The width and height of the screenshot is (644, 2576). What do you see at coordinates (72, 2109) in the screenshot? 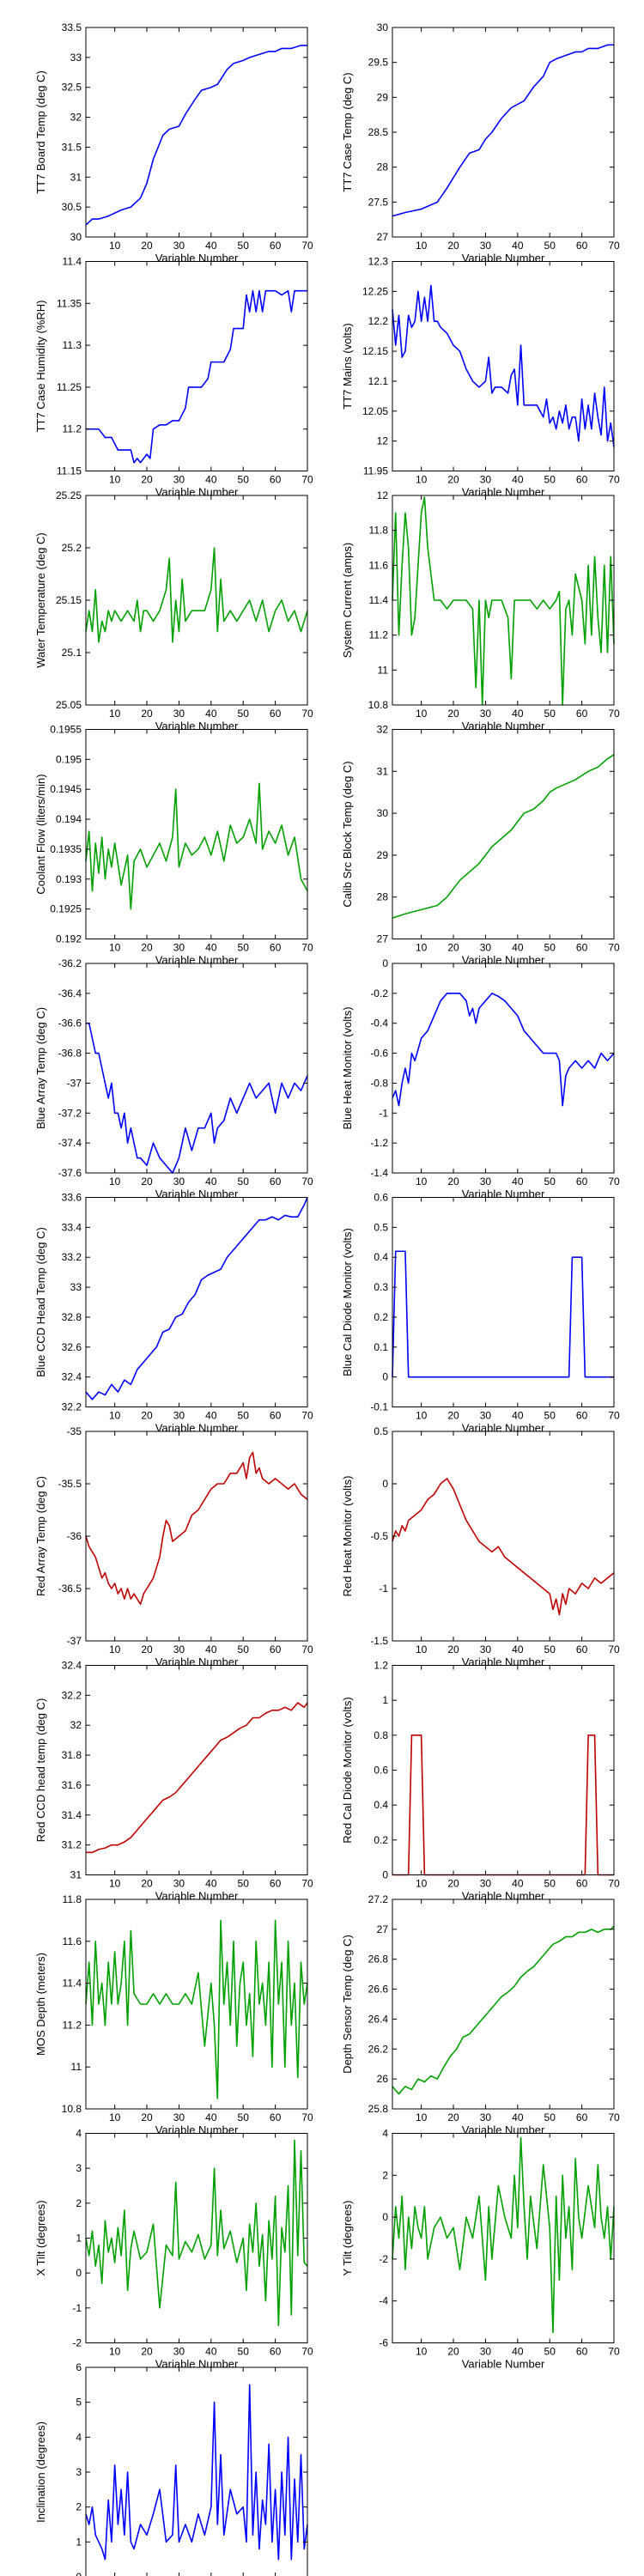
I see `y-tick-label: 10.8` at bounding box center [72, 2109].